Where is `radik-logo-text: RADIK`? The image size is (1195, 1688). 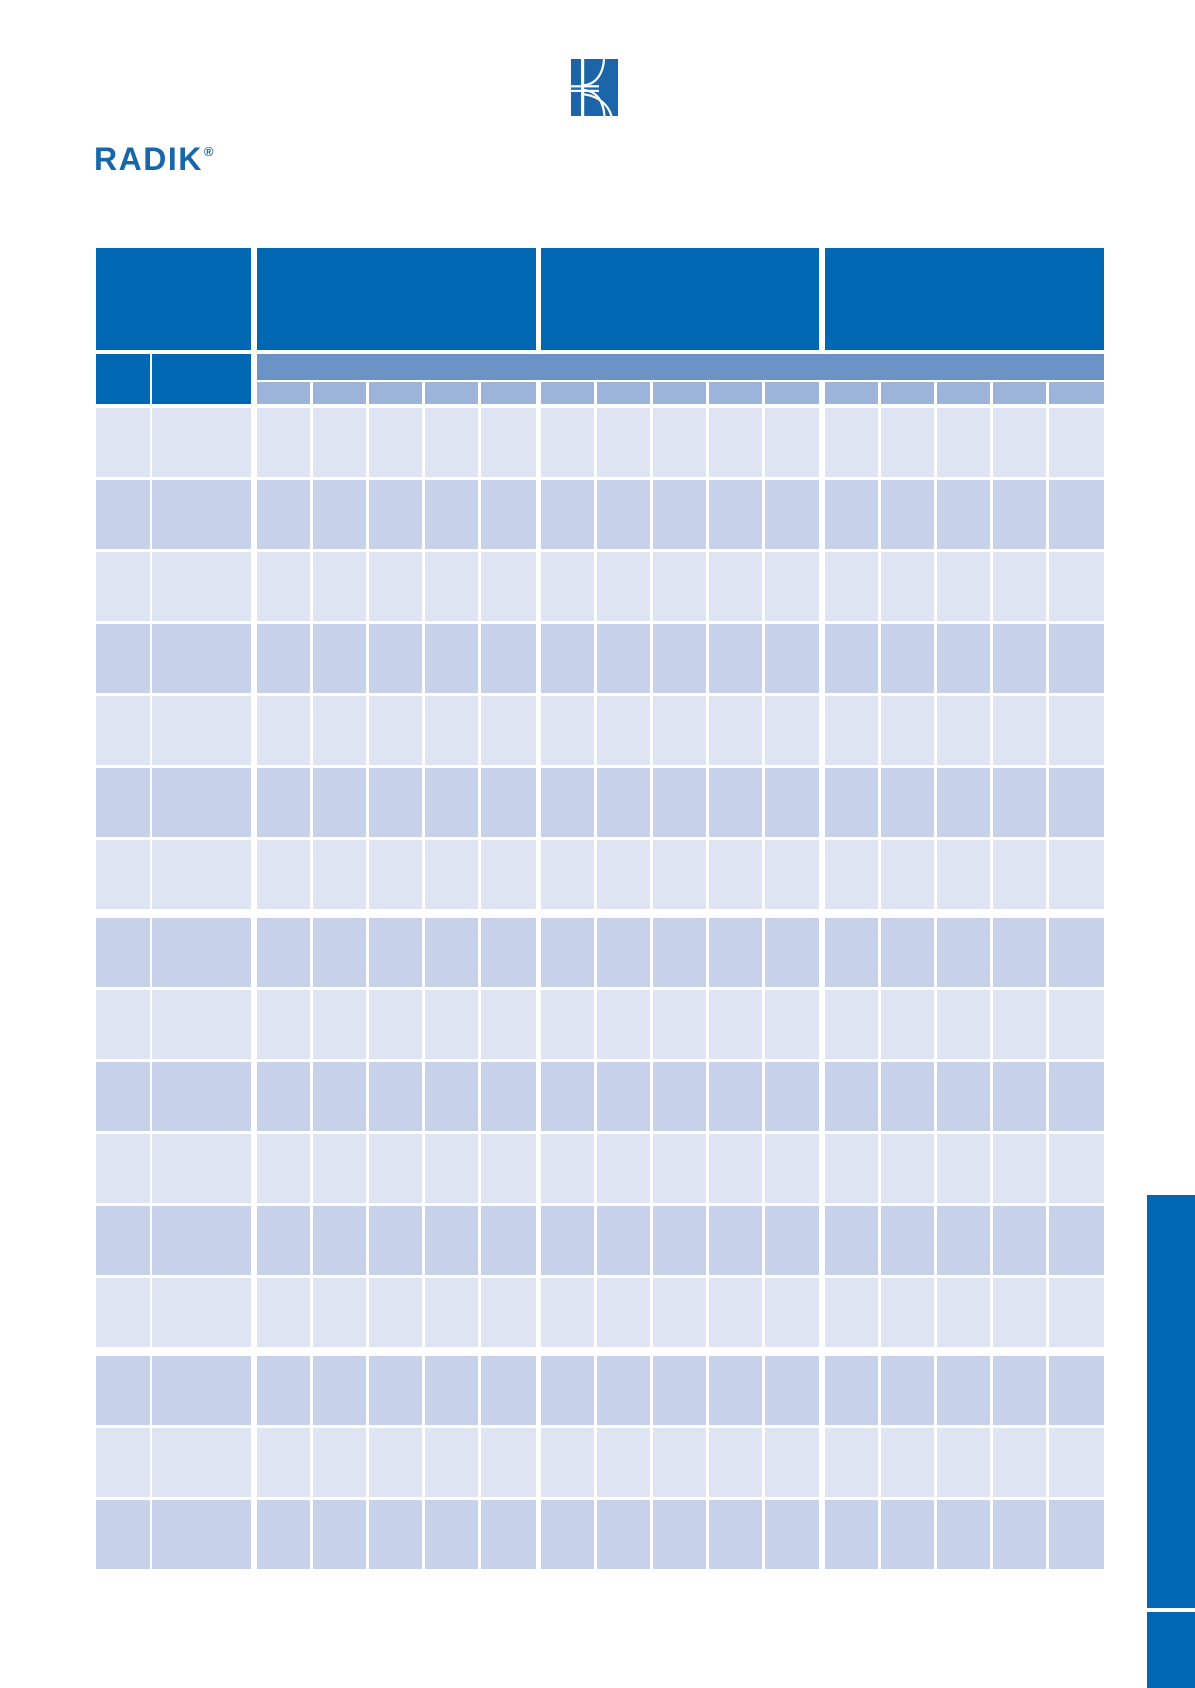
radik-logo-text: RADIK is located at coordinates (148, 159).